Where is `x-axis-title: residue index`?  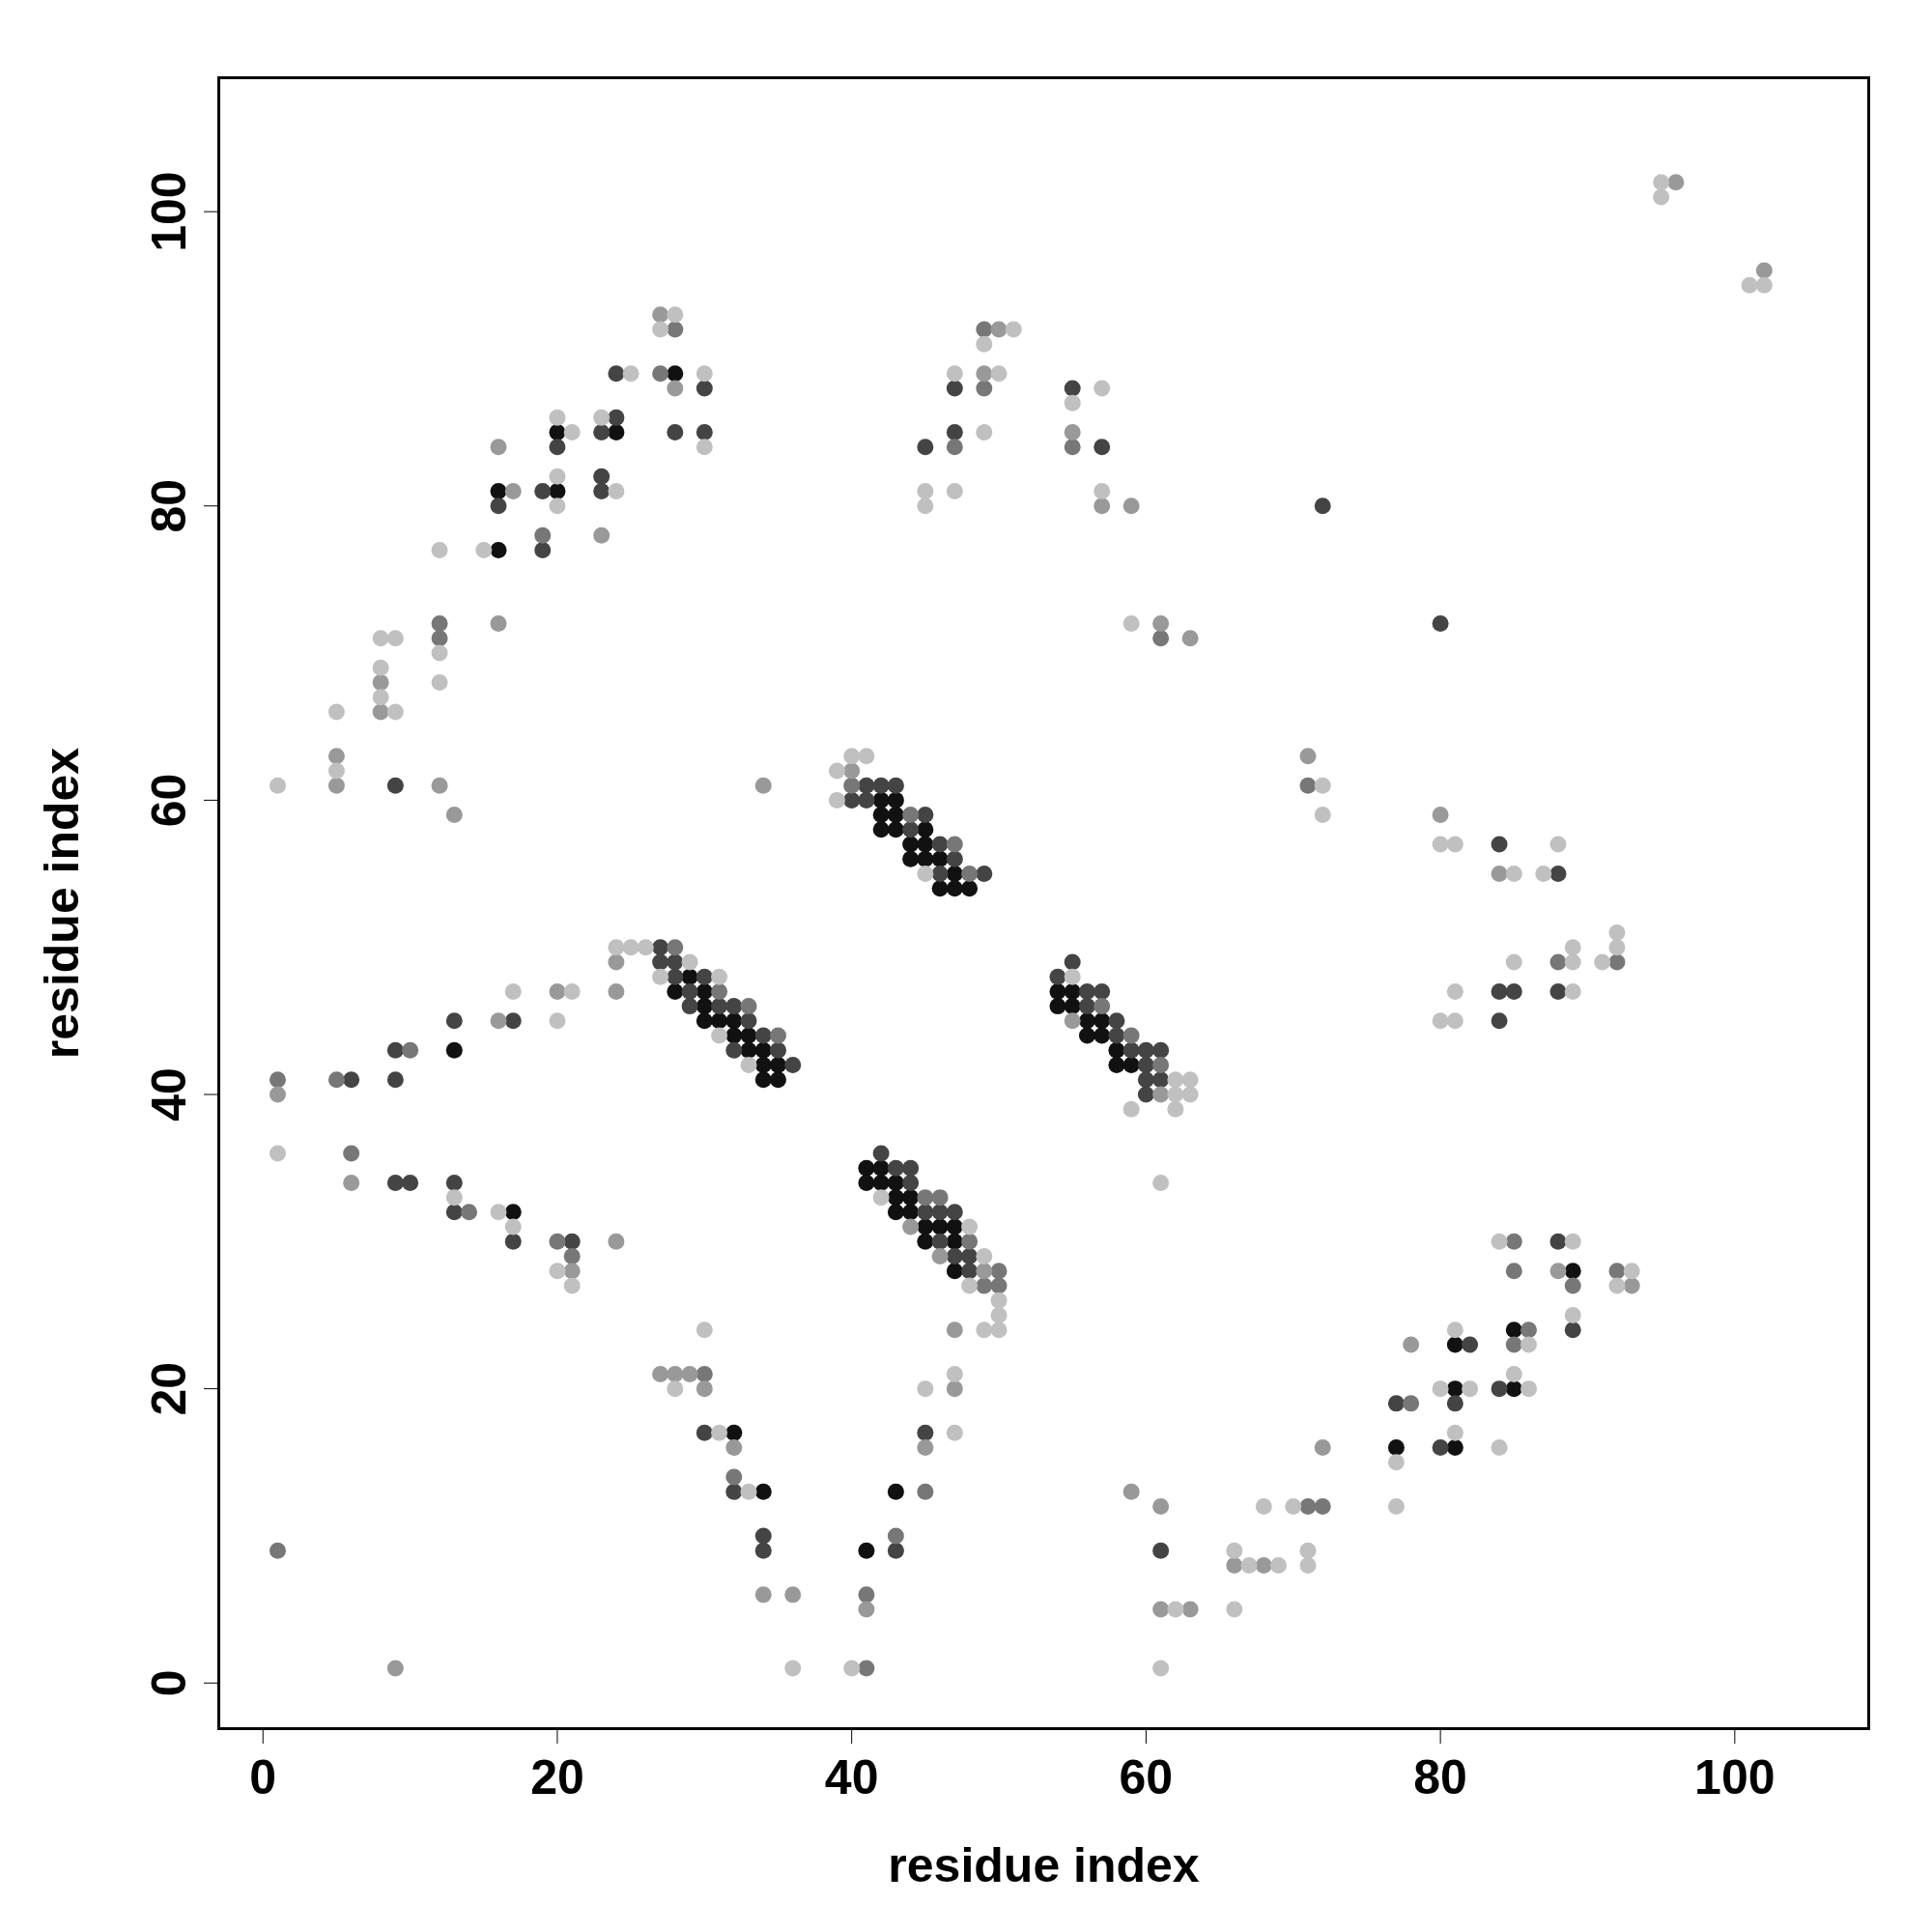 x-axis-title: residue index is located at coordinates (1044, 1865).